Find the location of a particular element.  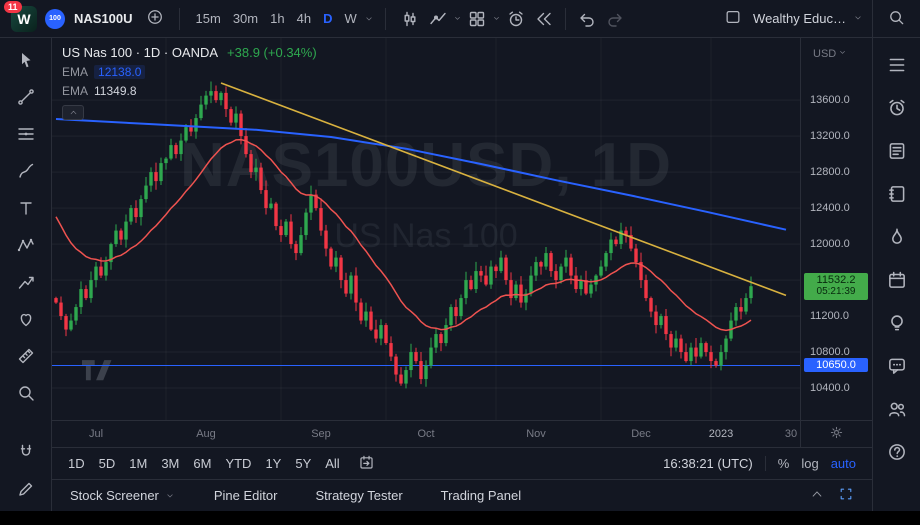

price-tick: 10800.0 is located at coordinates (830, 352).